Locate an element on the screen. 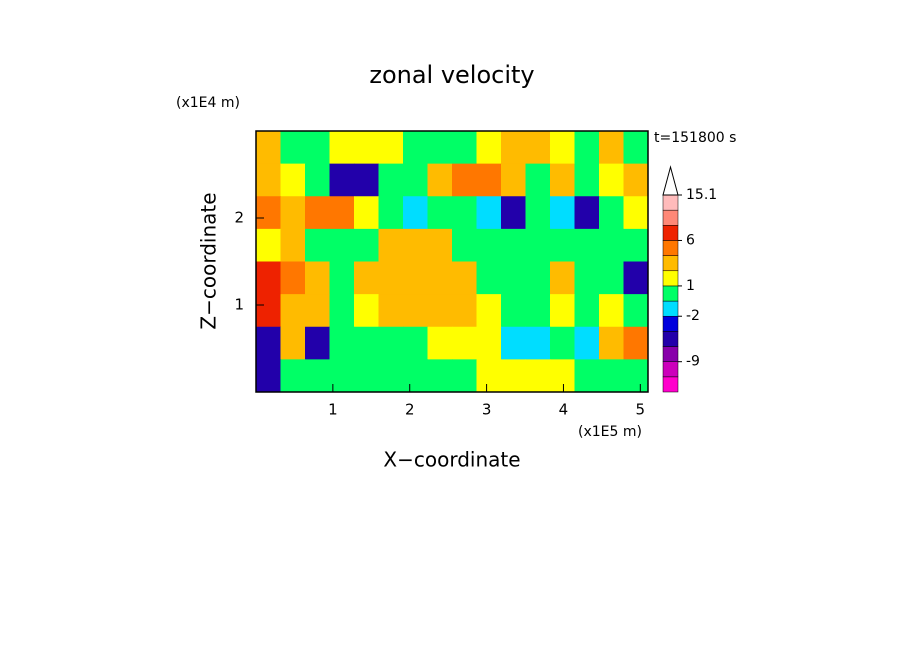 The width and height of the screenshot is (904, 658). x-tick-label: 5 is located at coordinates (641, 410).